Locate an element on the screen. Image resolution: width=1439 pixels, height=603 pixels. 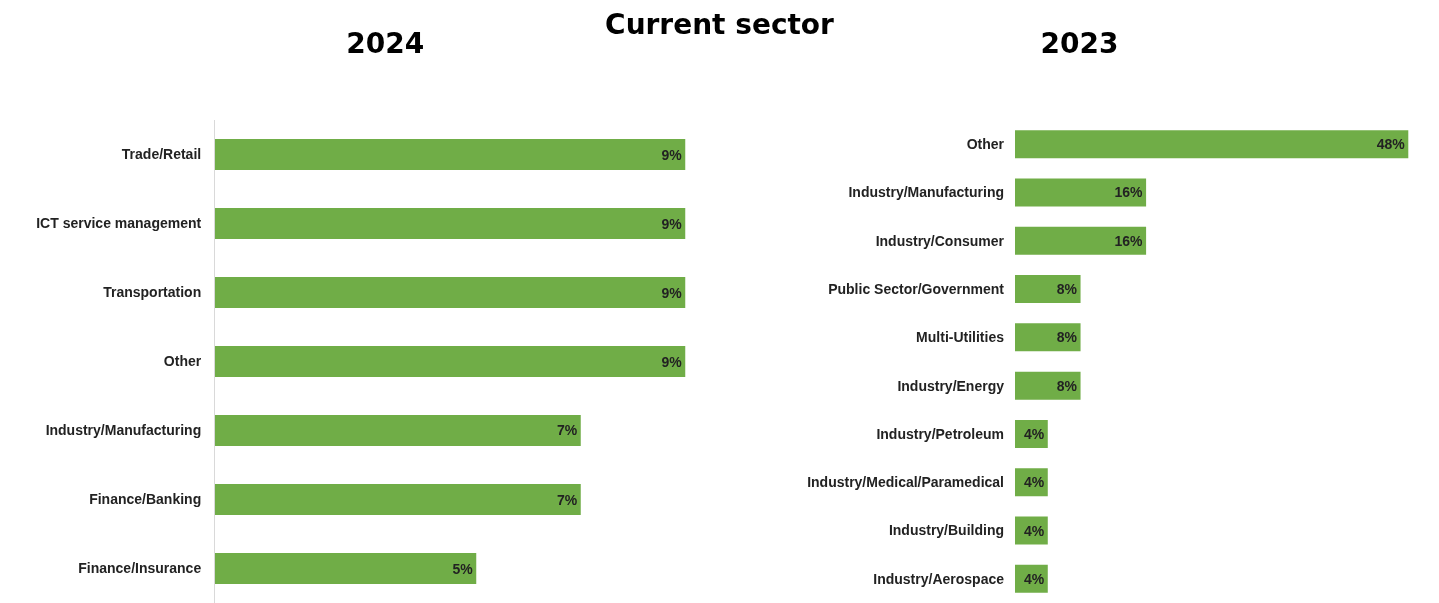
y-tick-label: Finance/Banking is located at coordinates (145, 499).